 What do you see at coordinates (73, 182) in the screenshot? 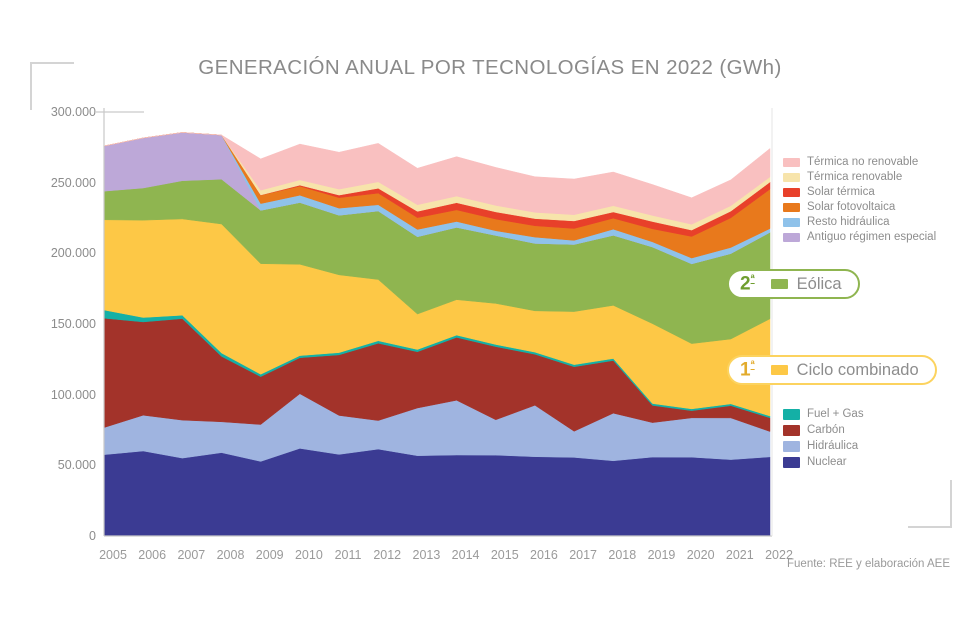
I see `y-axis-tick-label: 250.000` at bounding box center [73, 182].